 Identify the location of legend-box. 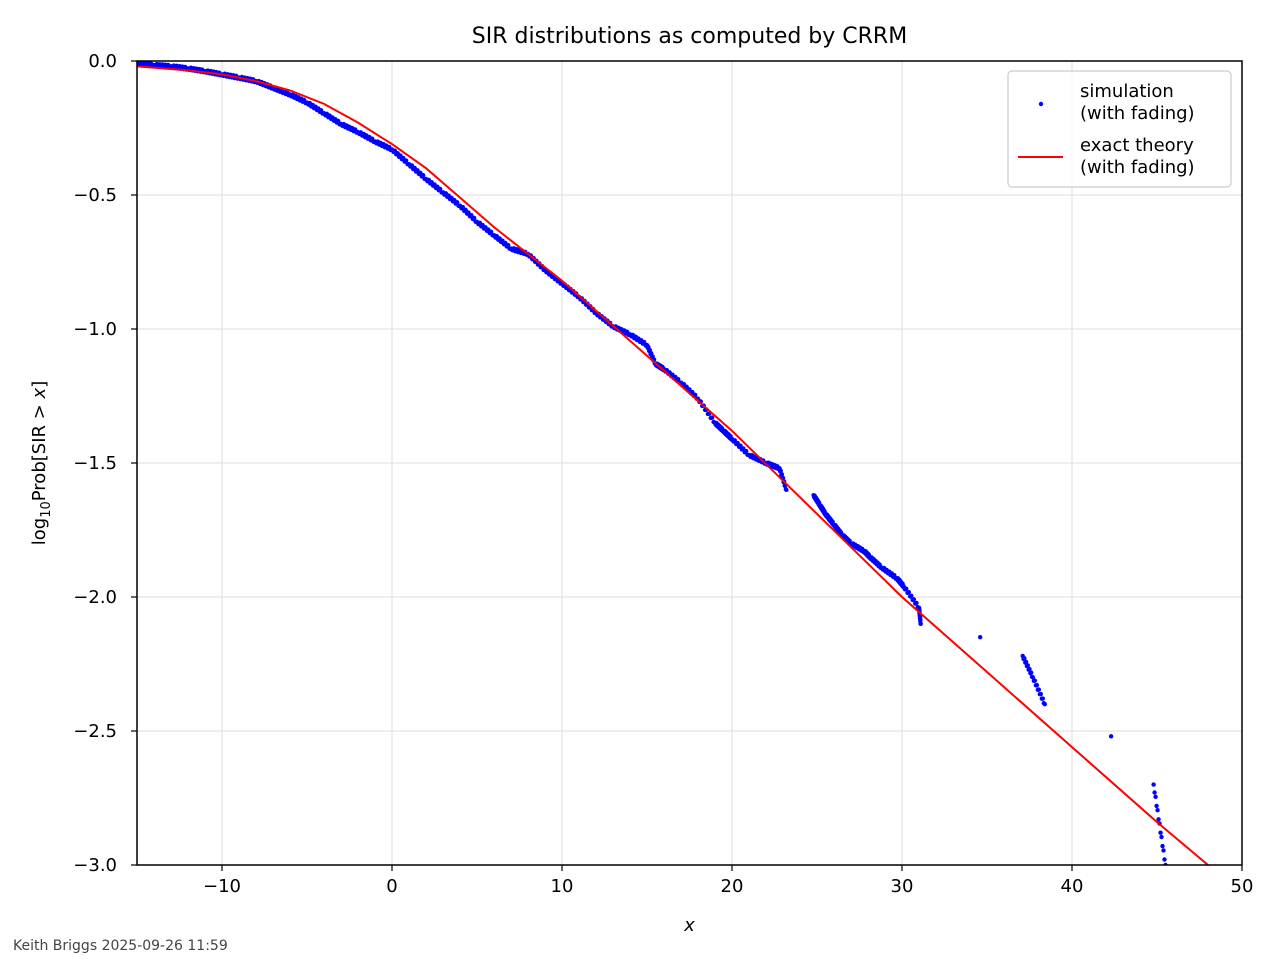
(1119, 129).